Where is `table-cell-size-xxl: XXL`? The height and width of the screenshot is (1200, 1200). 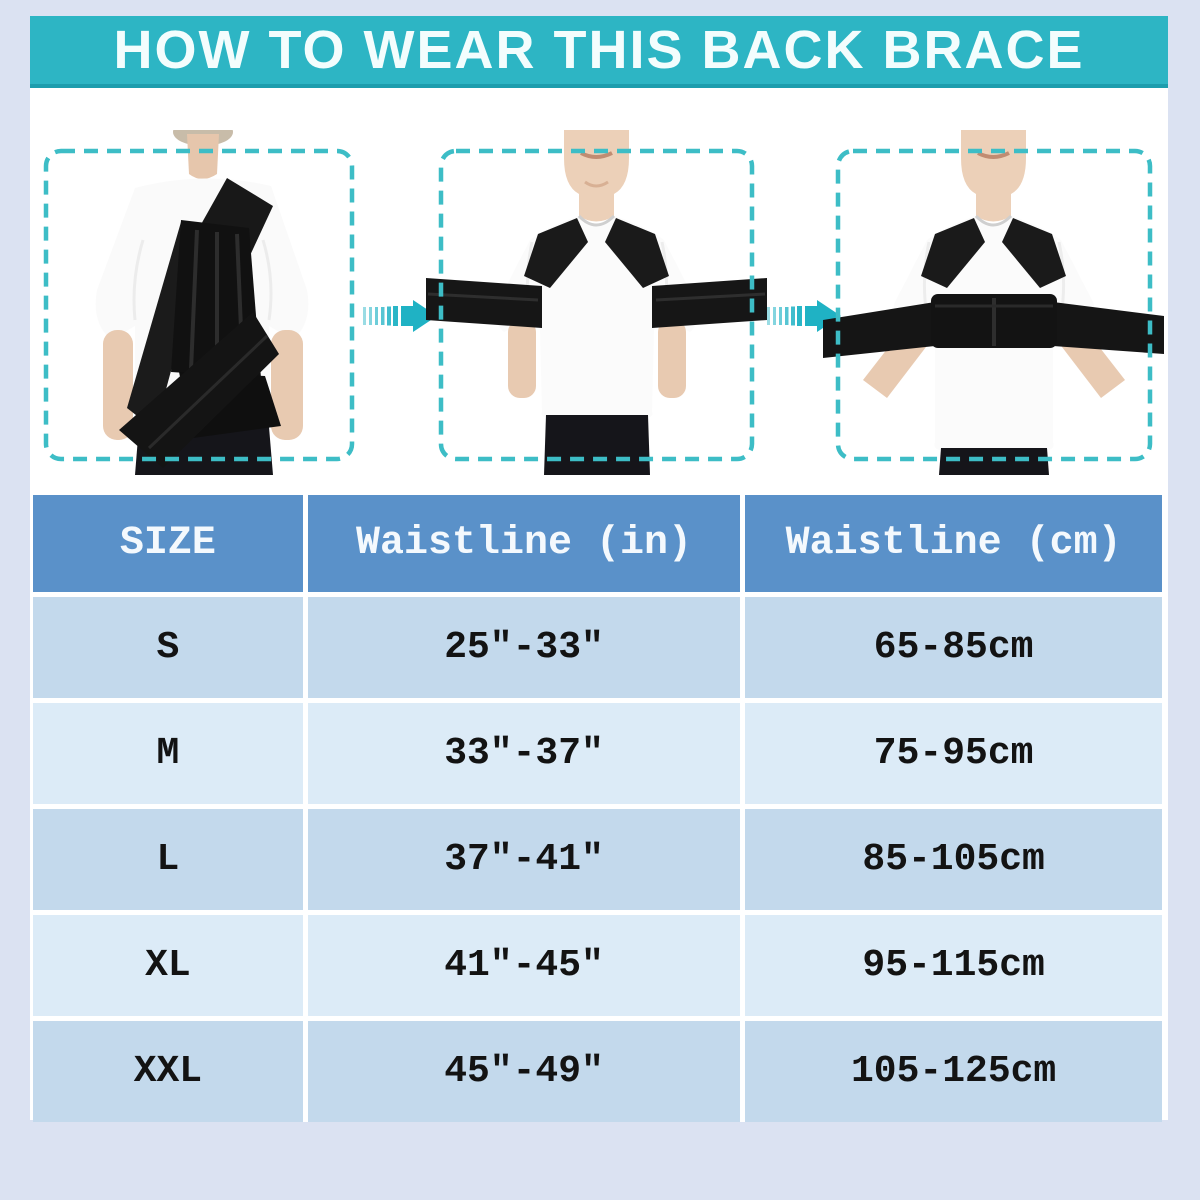
table-cell-size-xxl: XXL is located at coordinates (168, 1071).